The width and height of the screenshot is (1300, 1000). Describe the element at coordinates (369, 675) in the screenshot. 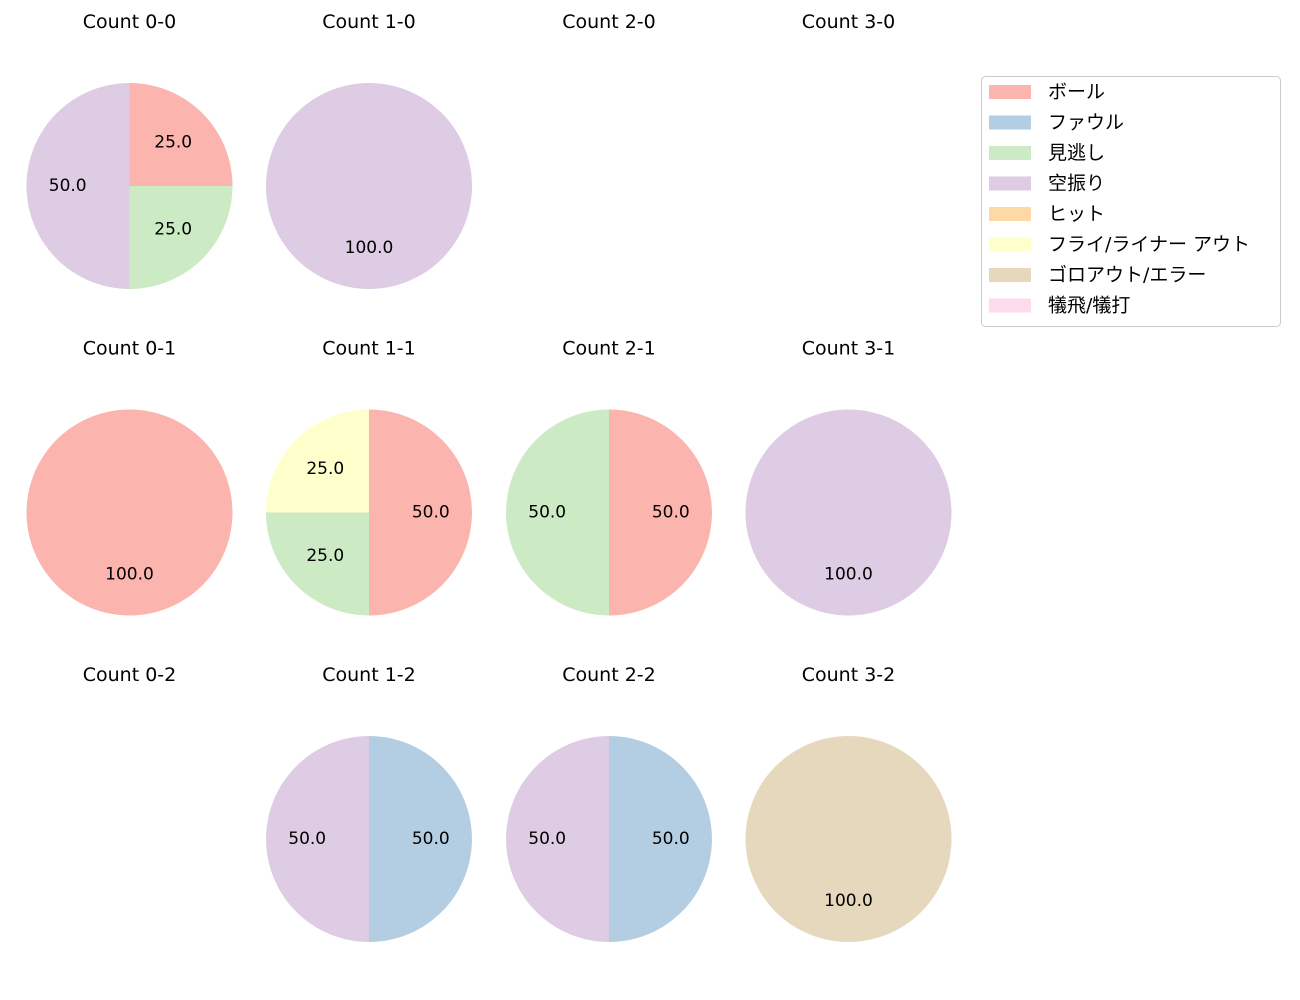

I see `pie-title: Count 1-2` at that location.